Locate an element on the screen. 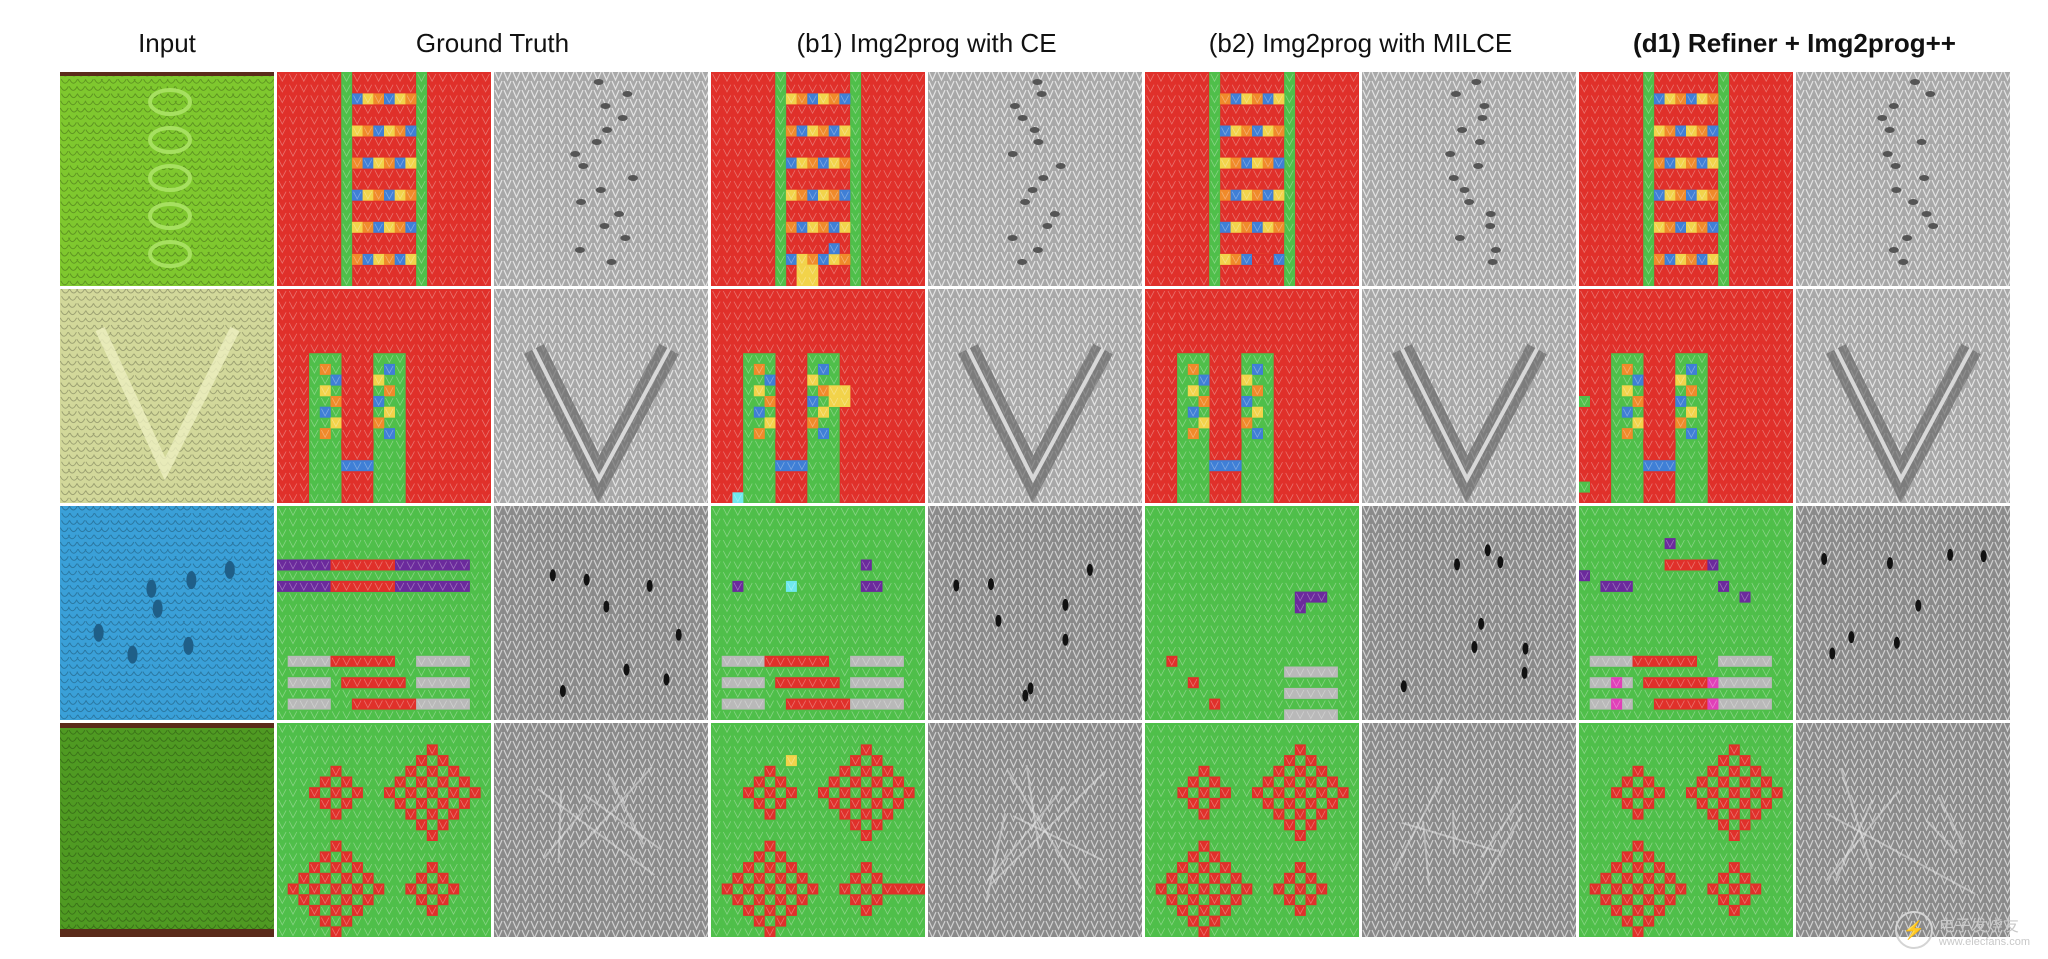  watermark-text: 电子发烧友 is located at coordinates (1978, 926).